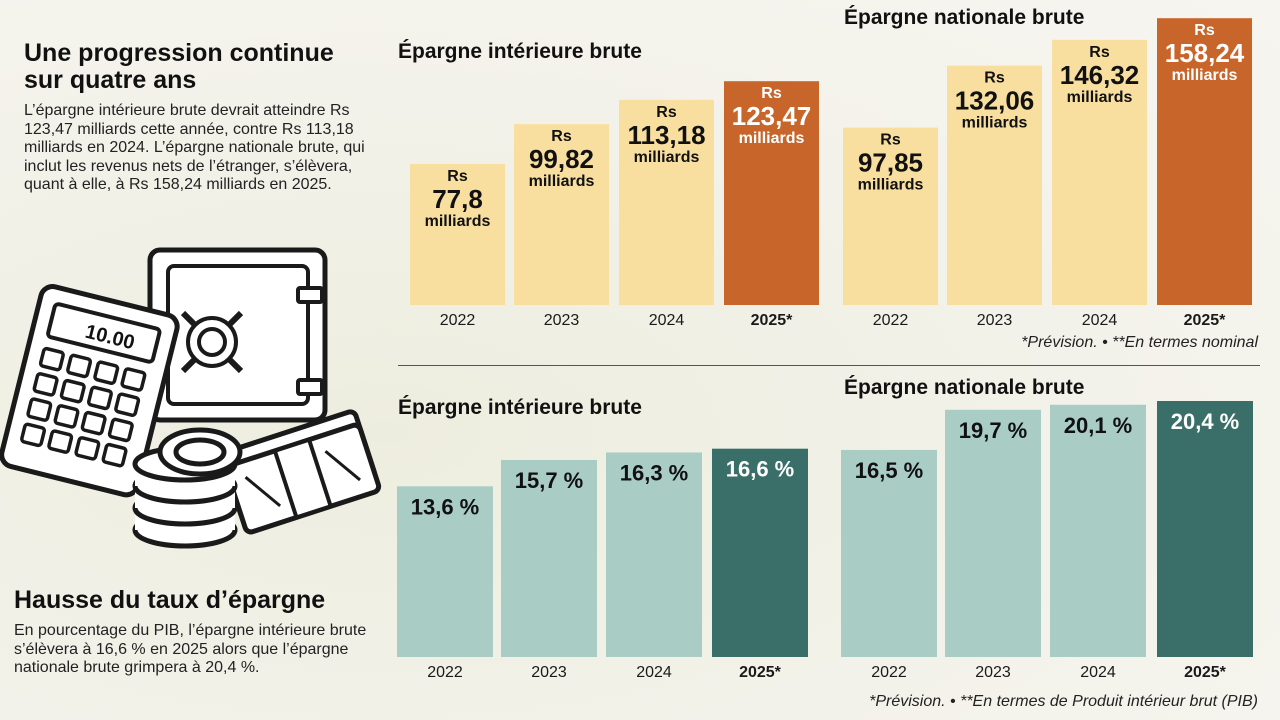  Describe the element at coordinates (187, 488) in the screenshot. I see `coins-icon` at that location.